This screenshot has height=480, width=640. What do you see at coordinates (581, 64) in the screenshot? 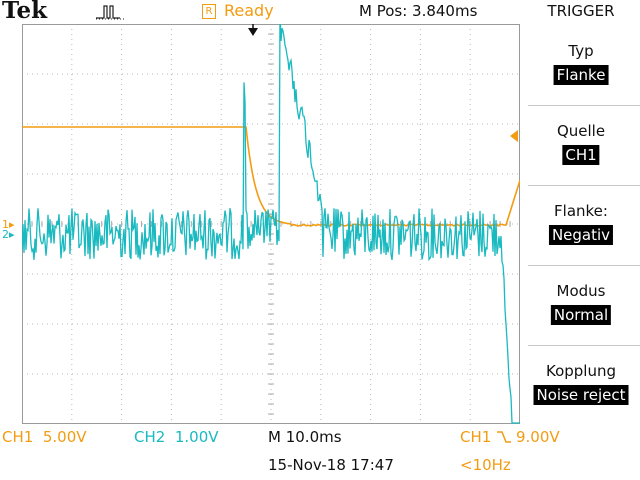
I see `menu-item-typ: Typ Flanke` at bounding box center [581, 64].